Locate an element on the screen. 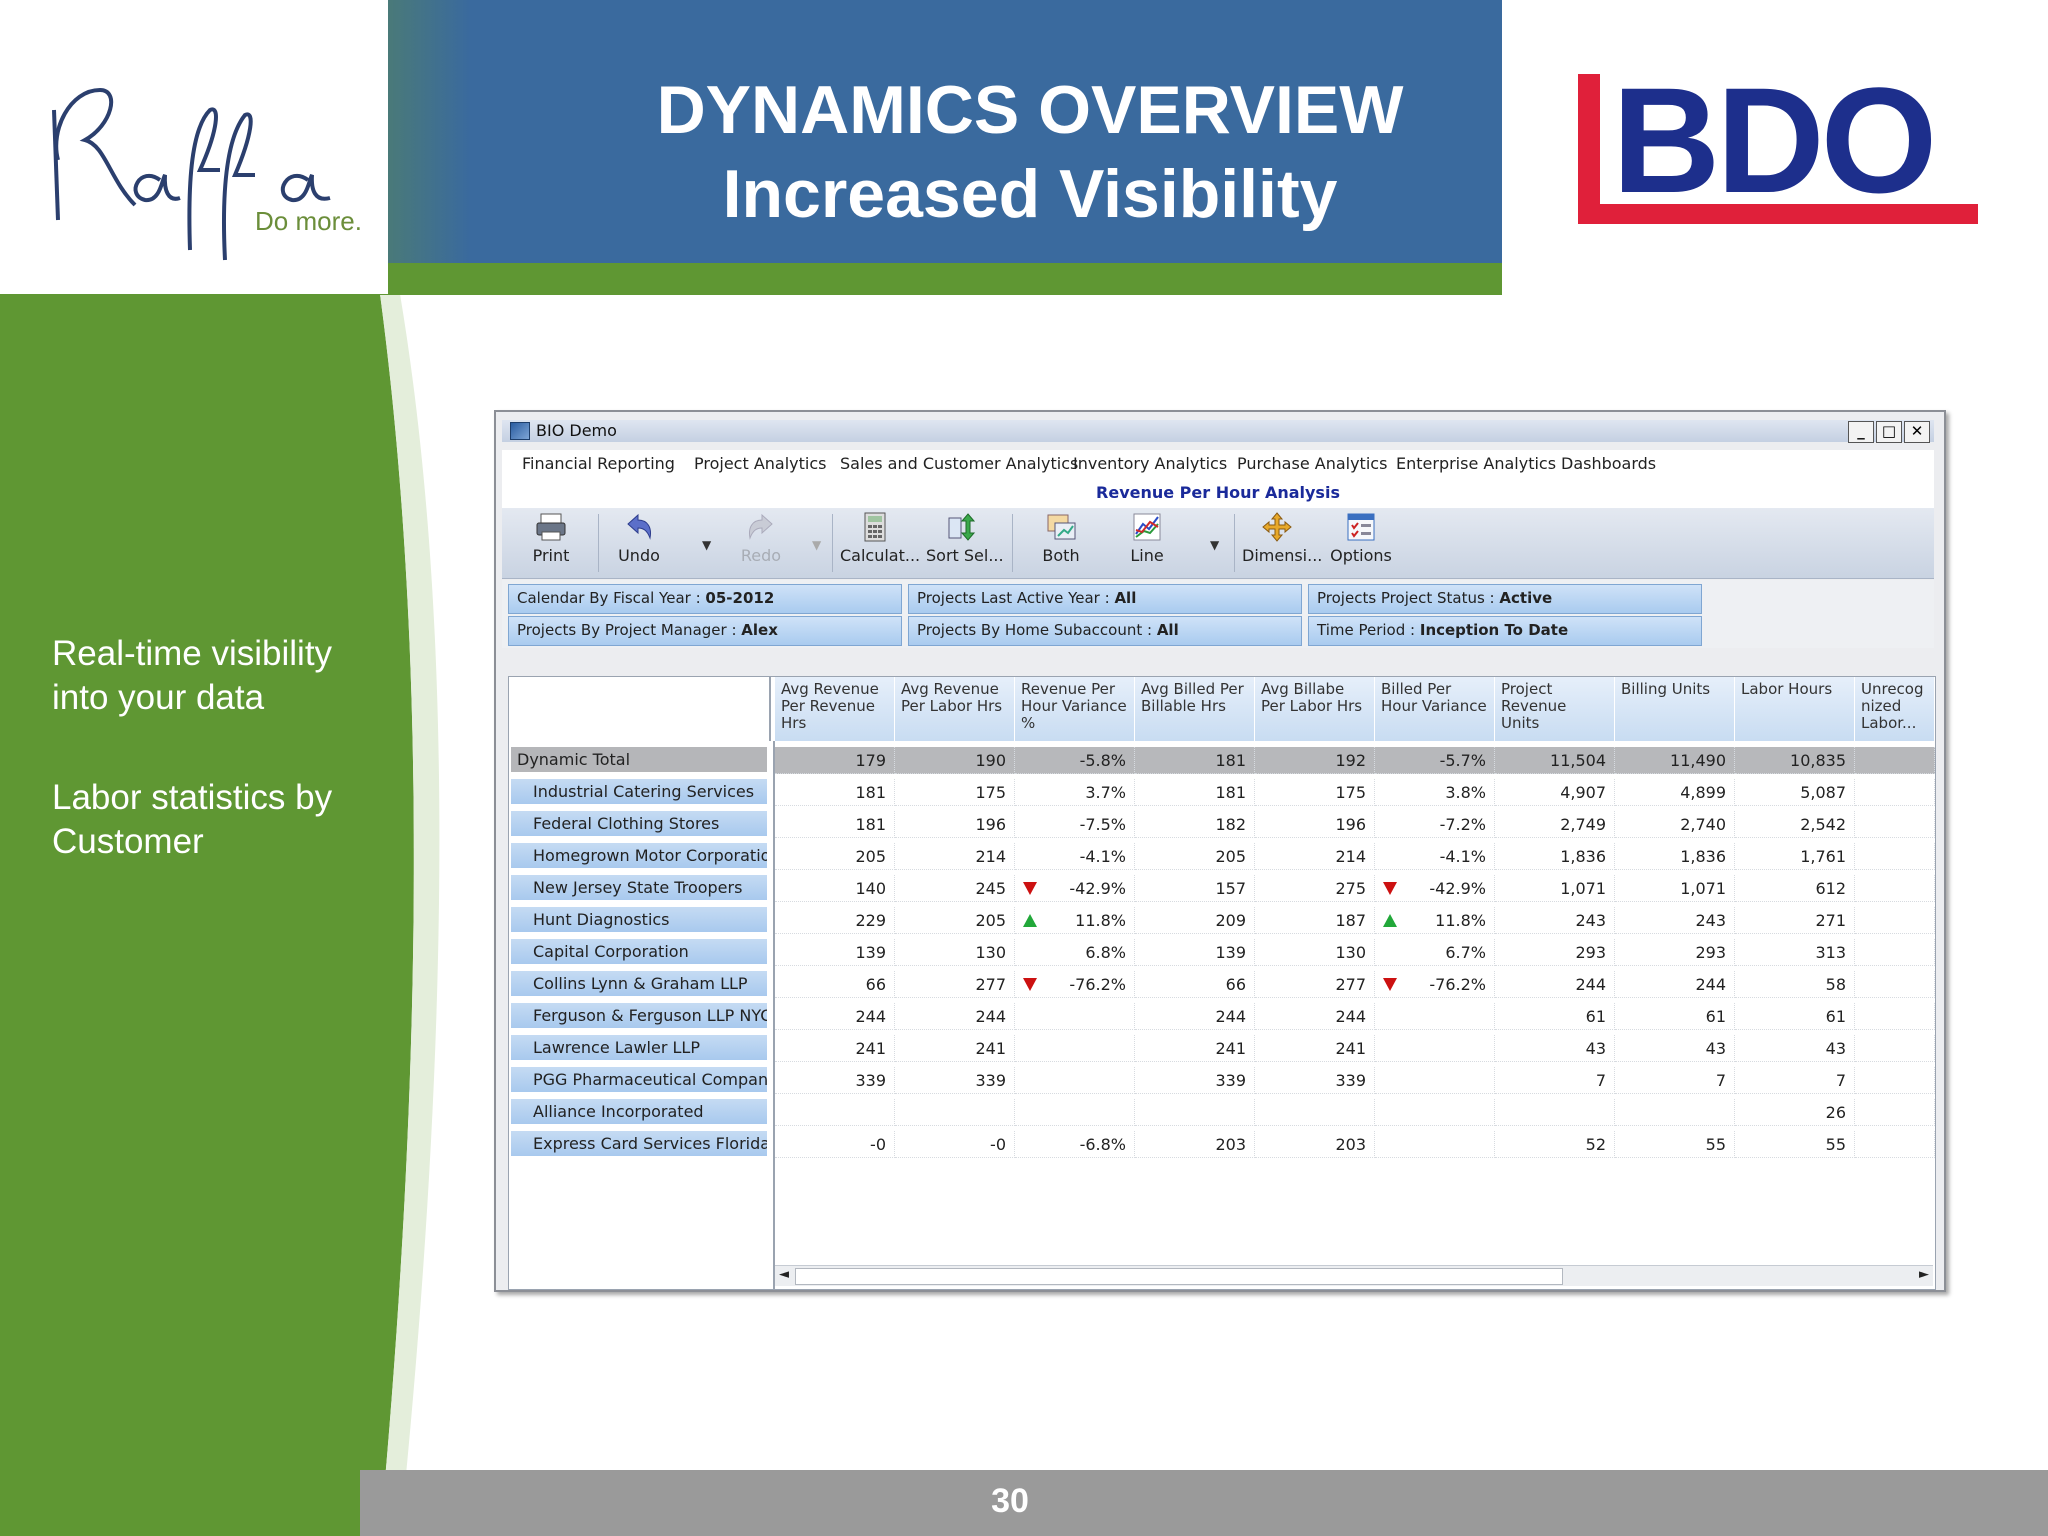 This screenshot has width=2048, height=1536. column-header: Avg Billabe Per Labor Hrs is located at coordinates (1315, 709).